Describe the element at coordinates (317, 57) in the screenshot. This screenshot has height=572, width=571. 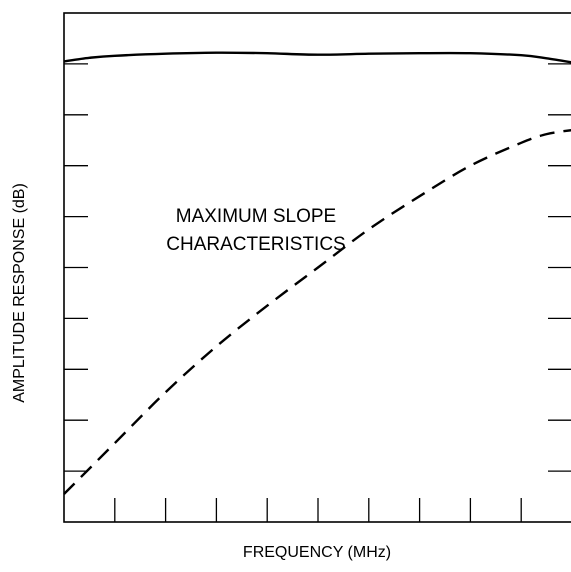
I see `series-line-solid` at that location.